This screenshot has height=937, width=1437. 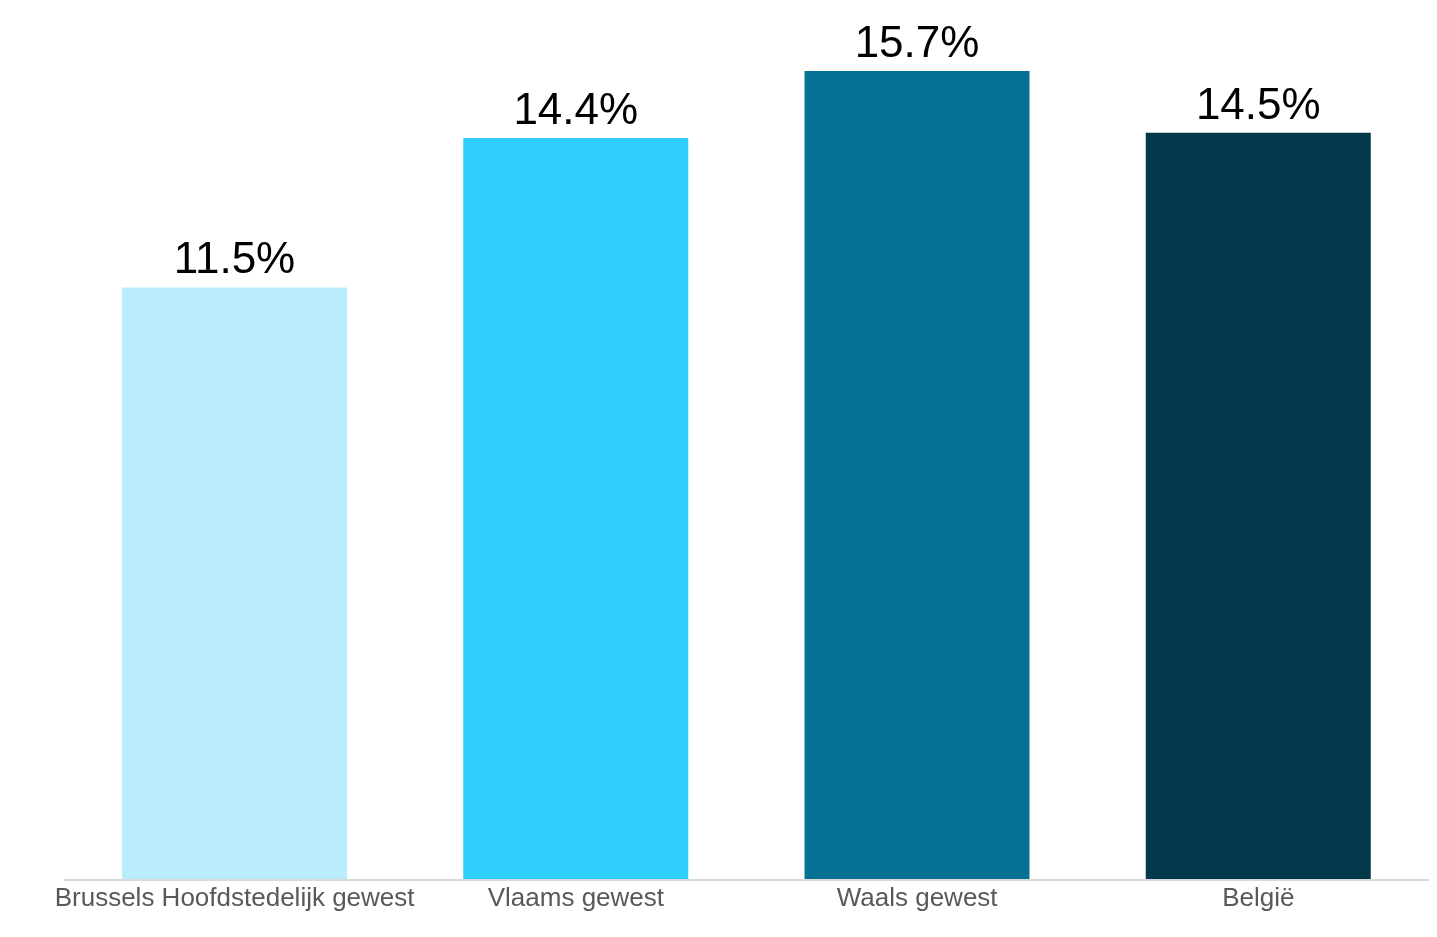 What do you see at coordinates (576, 108) in the screenshot?
I see `data-label: 14.4%` at bounding box center [576, 108].